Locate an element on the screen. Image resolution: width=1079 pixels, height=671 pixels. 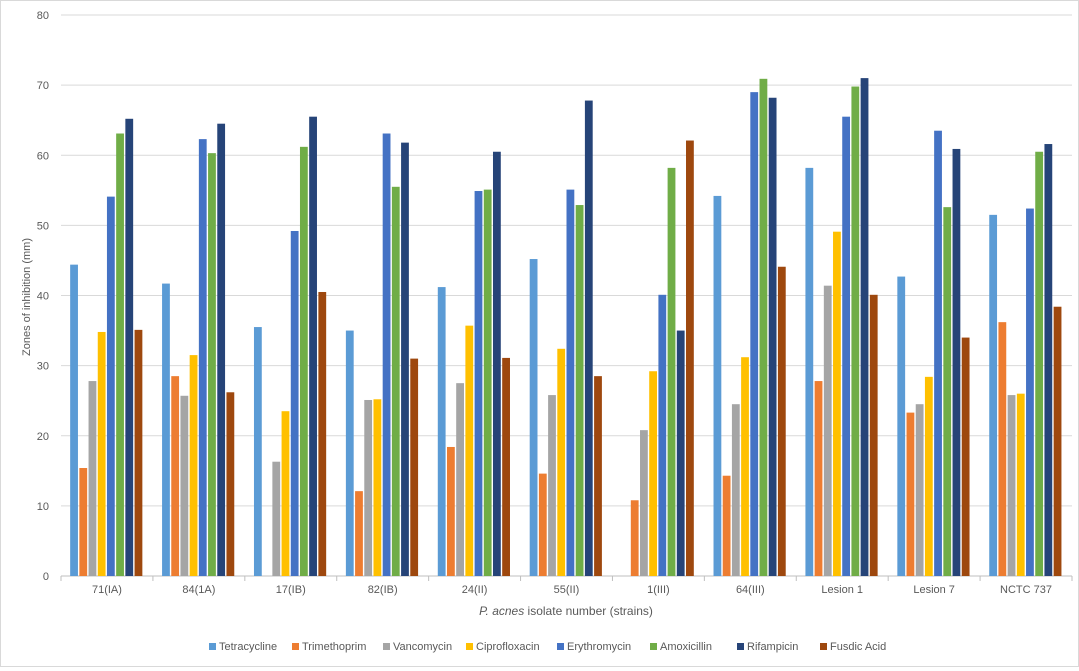
x-axis-label-italic: P. acnes is located at coordinates (501, 611).